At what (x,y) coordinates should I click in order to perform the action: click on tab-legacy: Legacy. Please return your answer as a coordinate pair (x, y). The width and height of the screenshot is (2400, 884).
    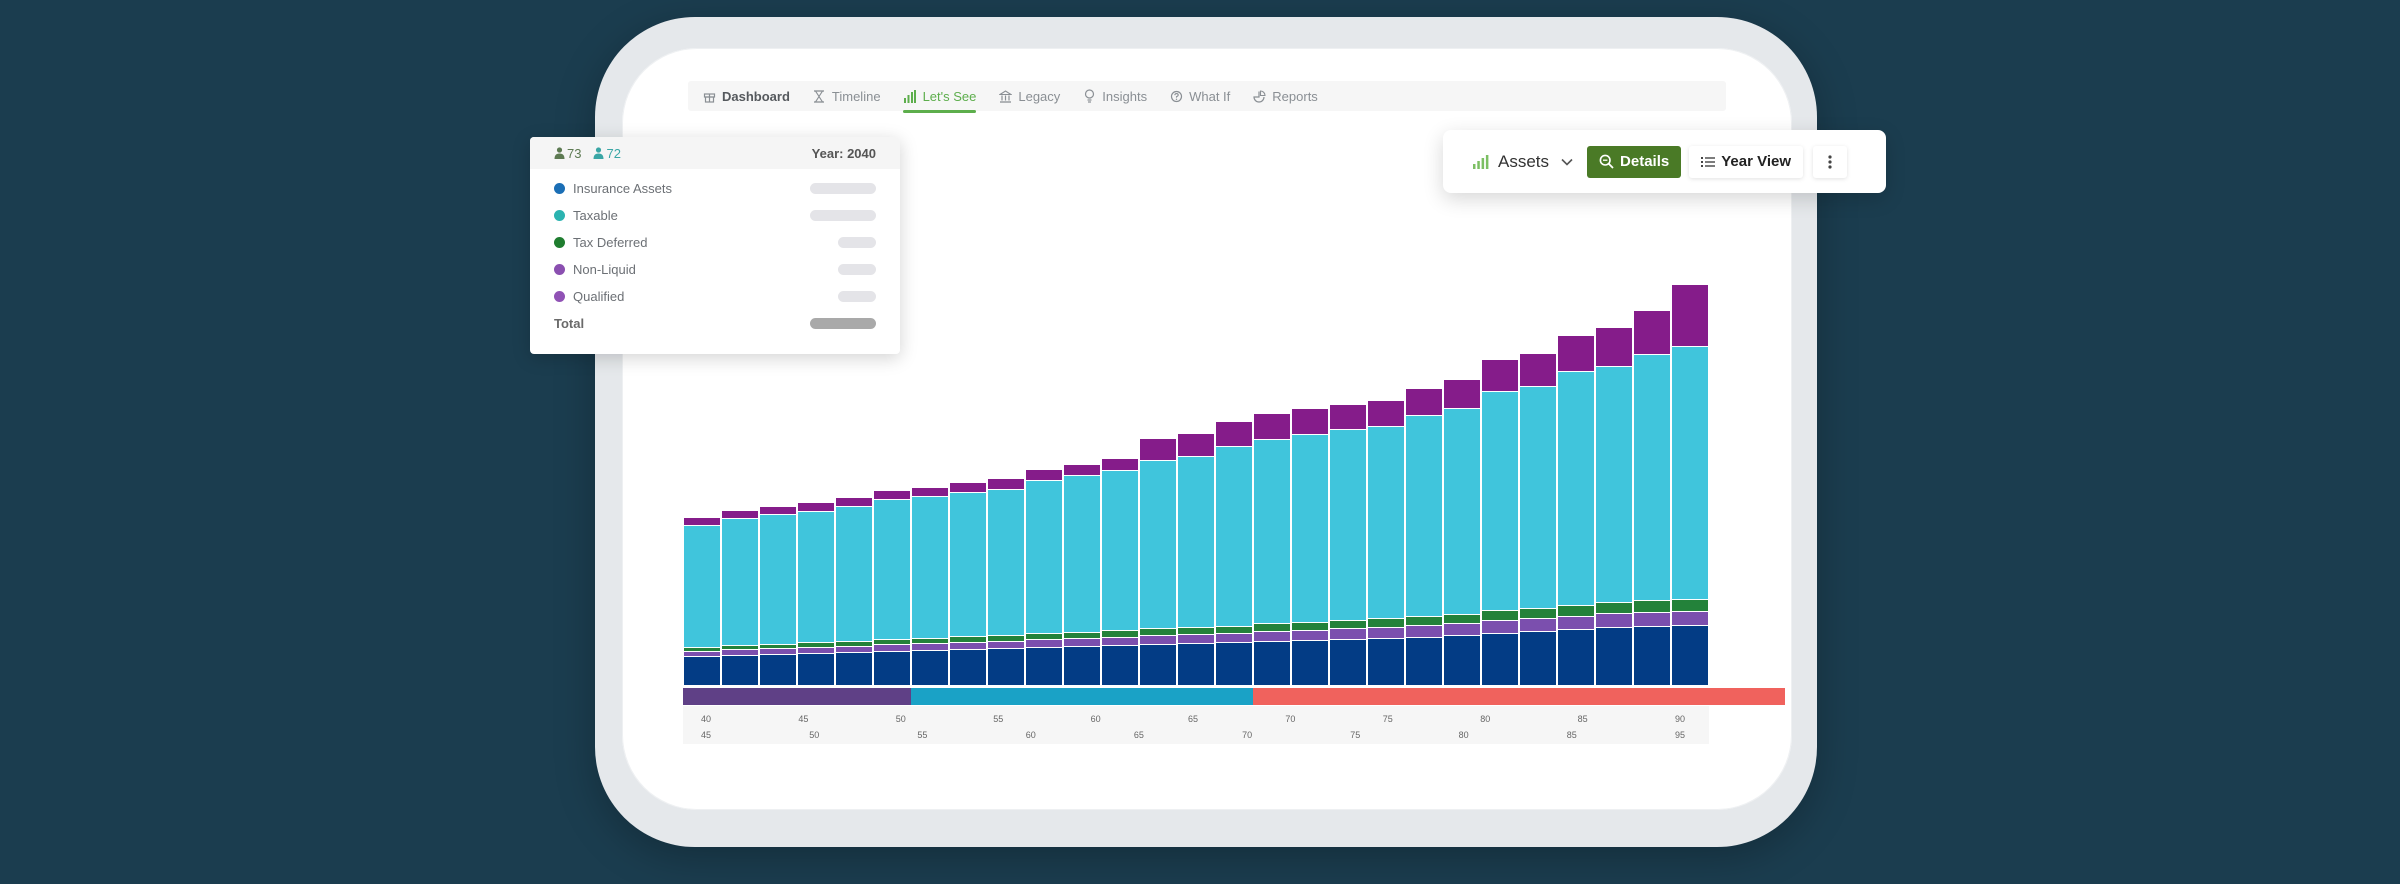
    Looking at the image, I should click on (1029, 96).